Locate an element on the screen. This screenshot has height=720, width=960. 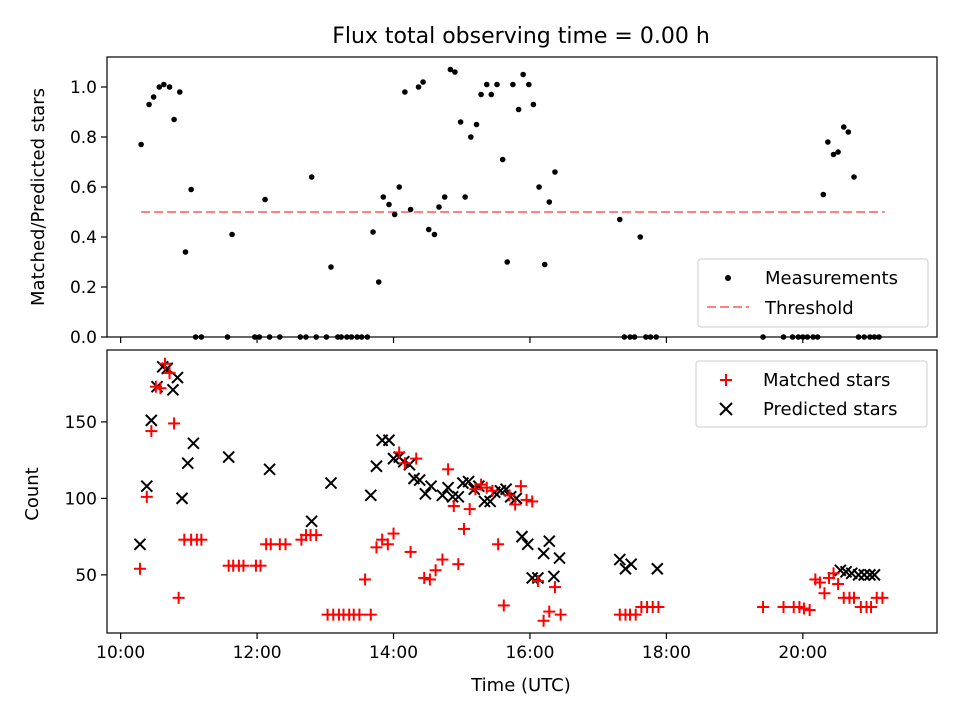
legend-matched-label: Matched stars is located at coordinates (826, 380).